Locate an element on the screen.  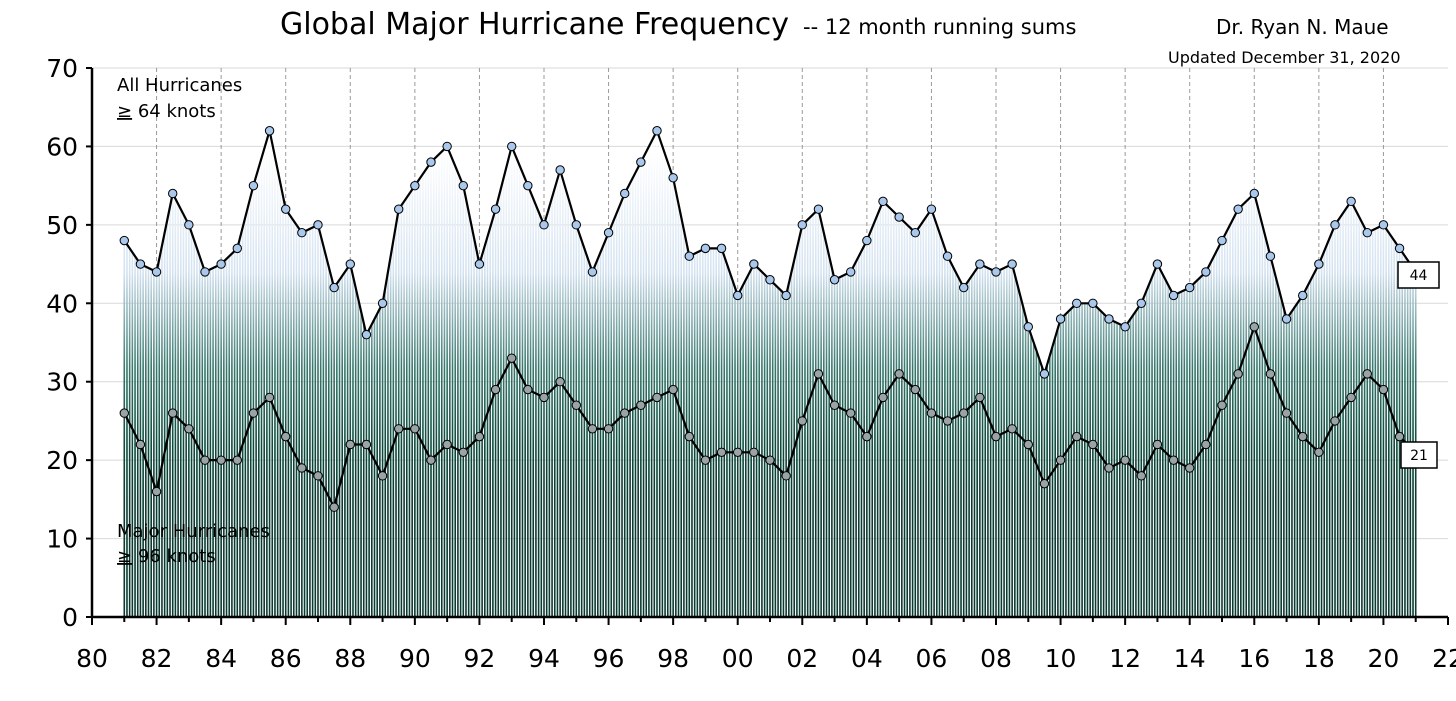
x-tick-label: 10 is located at coordinates (1061, 658).